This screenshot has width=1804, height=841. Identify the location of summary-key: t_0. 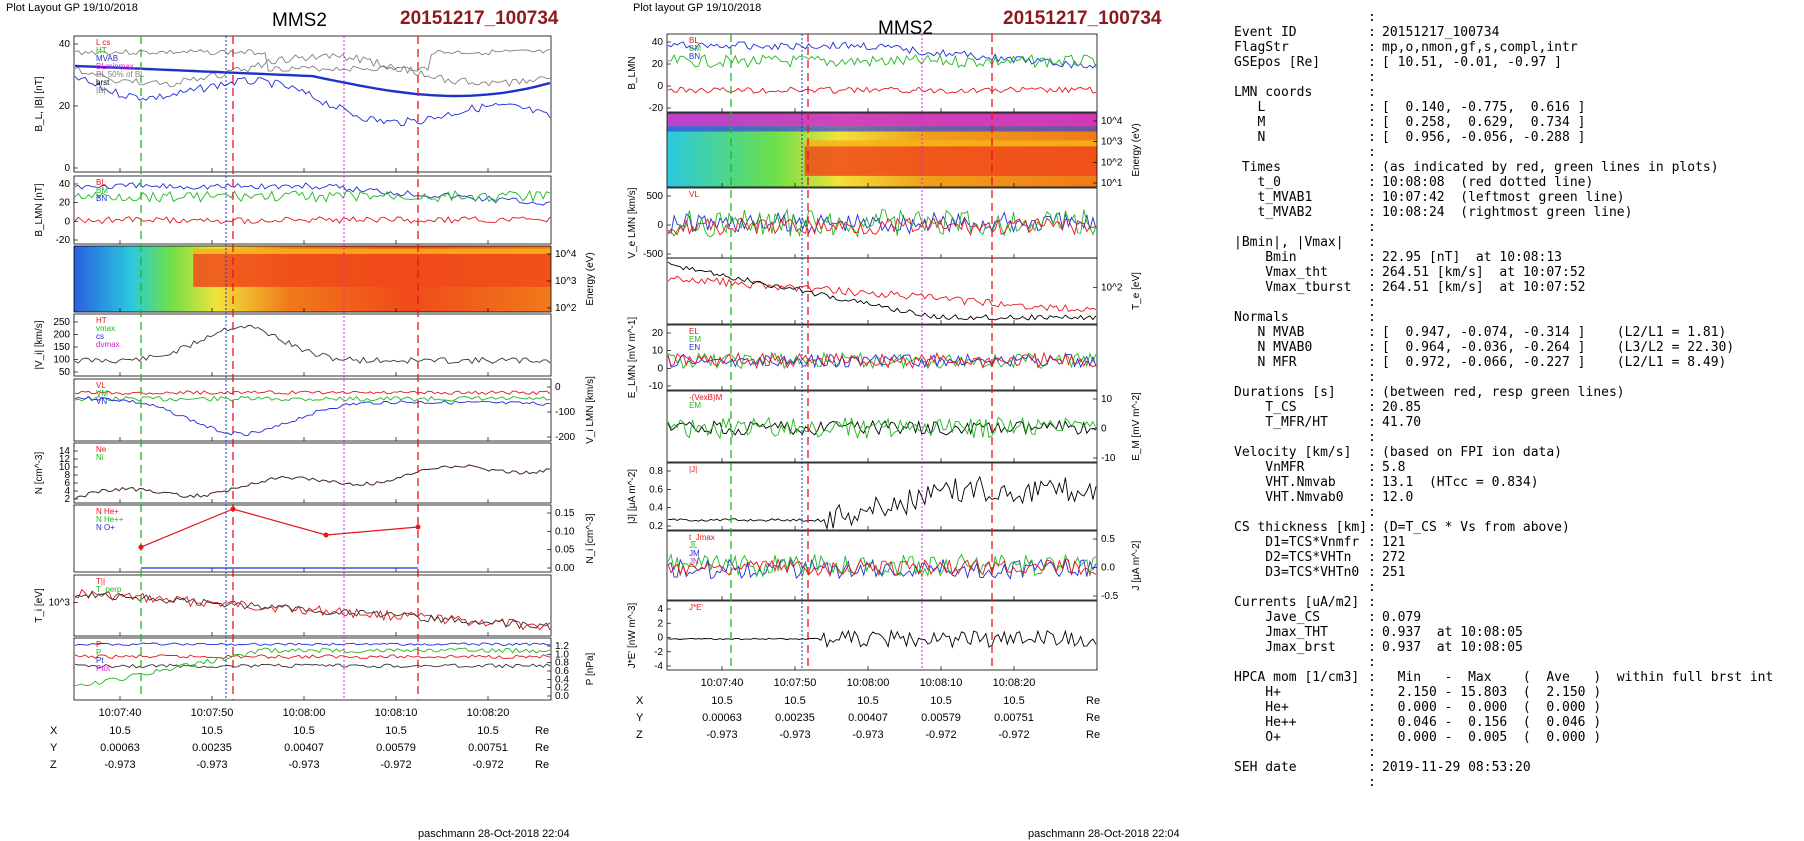
(1257, 182).